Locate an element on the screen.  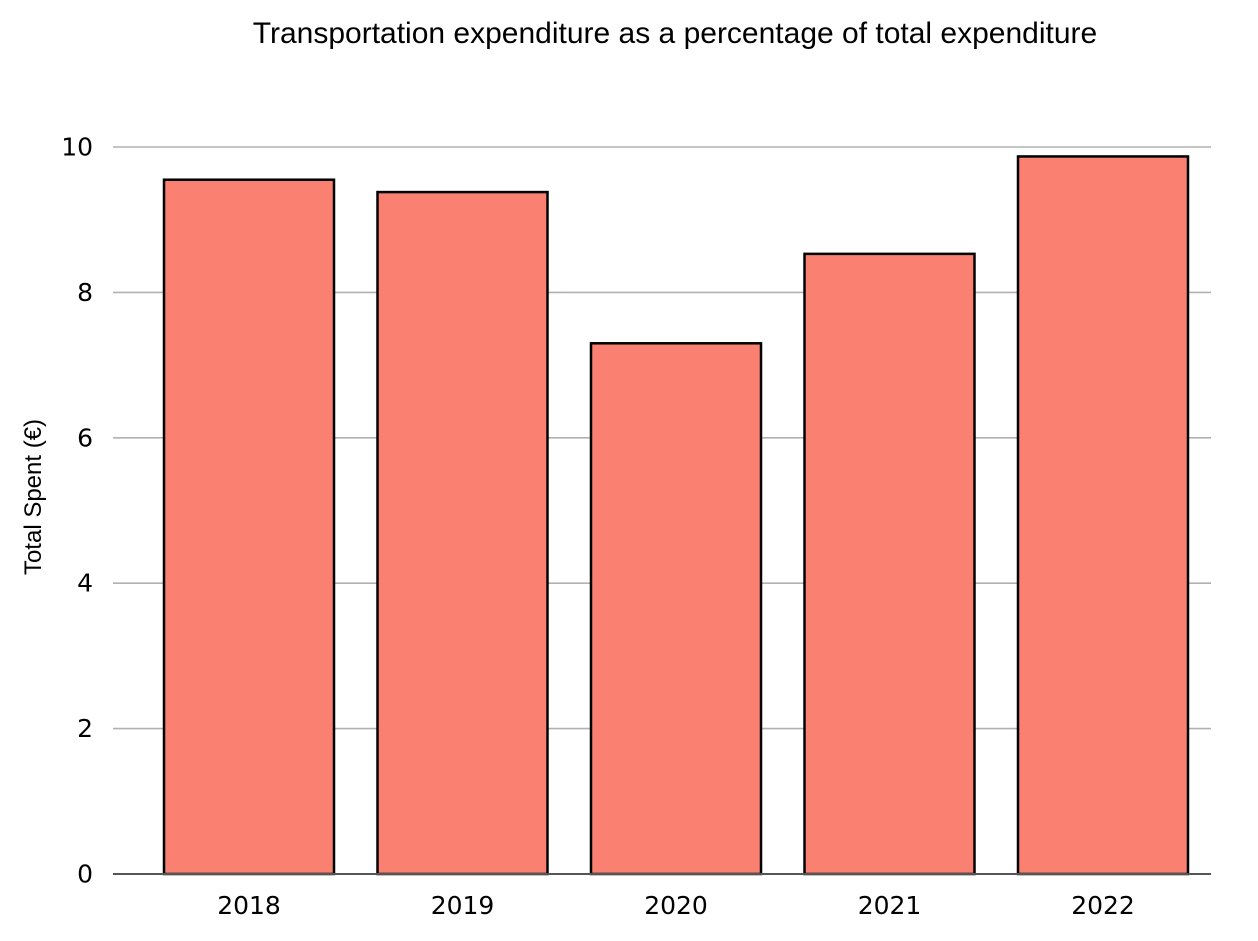
x-tick-label: 2022 is located at coordinates (1103, 905).